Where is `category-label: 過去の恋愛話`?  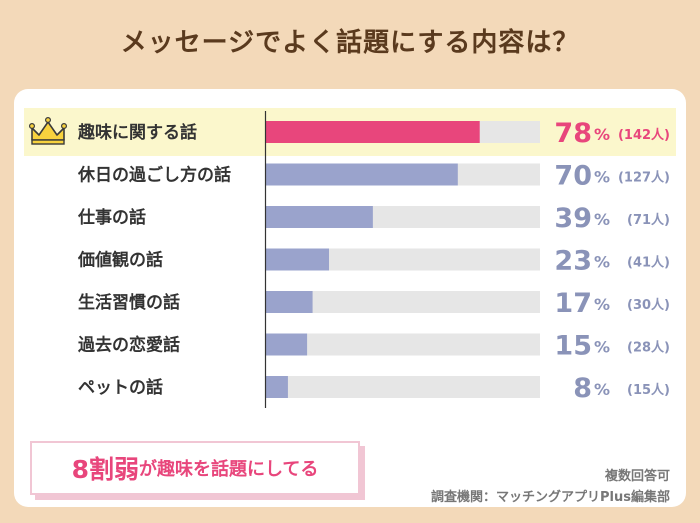 category-label: 過去の恋愛話 is located at coordinates (129, 345).